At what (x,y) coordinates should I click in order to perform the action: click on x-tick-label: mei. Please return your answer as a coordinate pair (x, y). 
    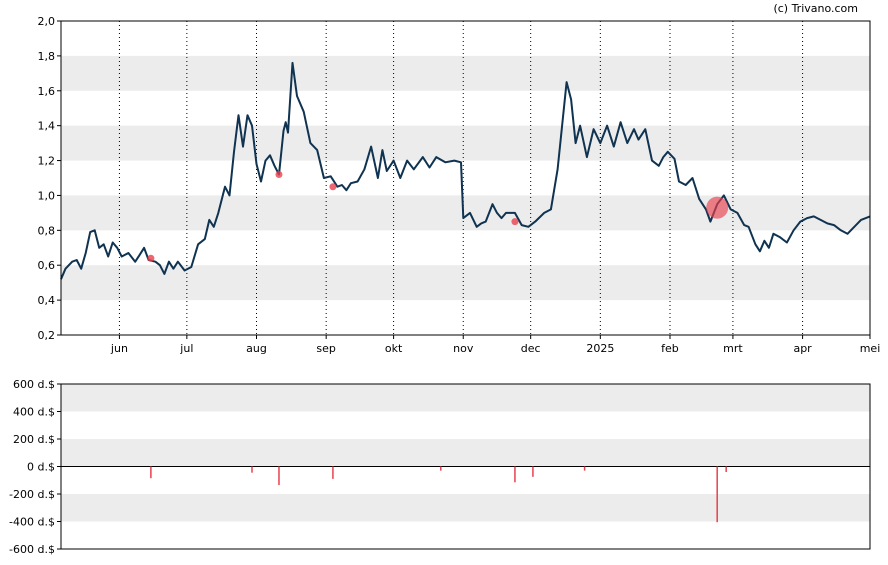
    Looking at the image, I should click on (870, 348).